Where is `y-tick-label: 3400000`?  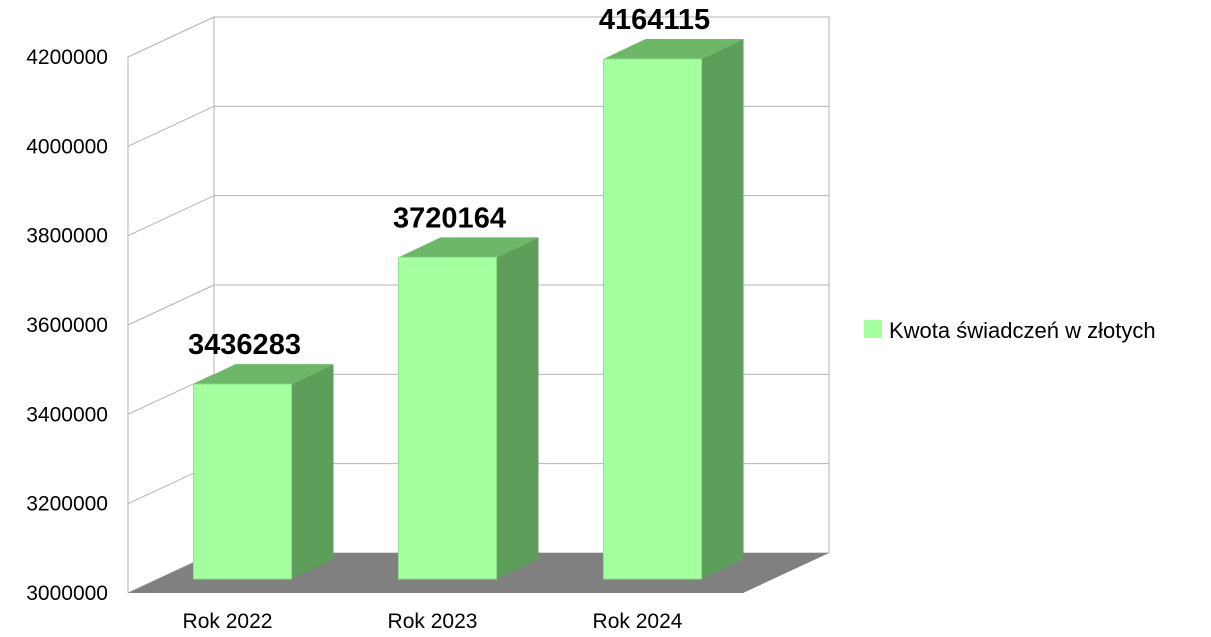 y-tick-label: 3400000 is located at coordinates (67, 414).